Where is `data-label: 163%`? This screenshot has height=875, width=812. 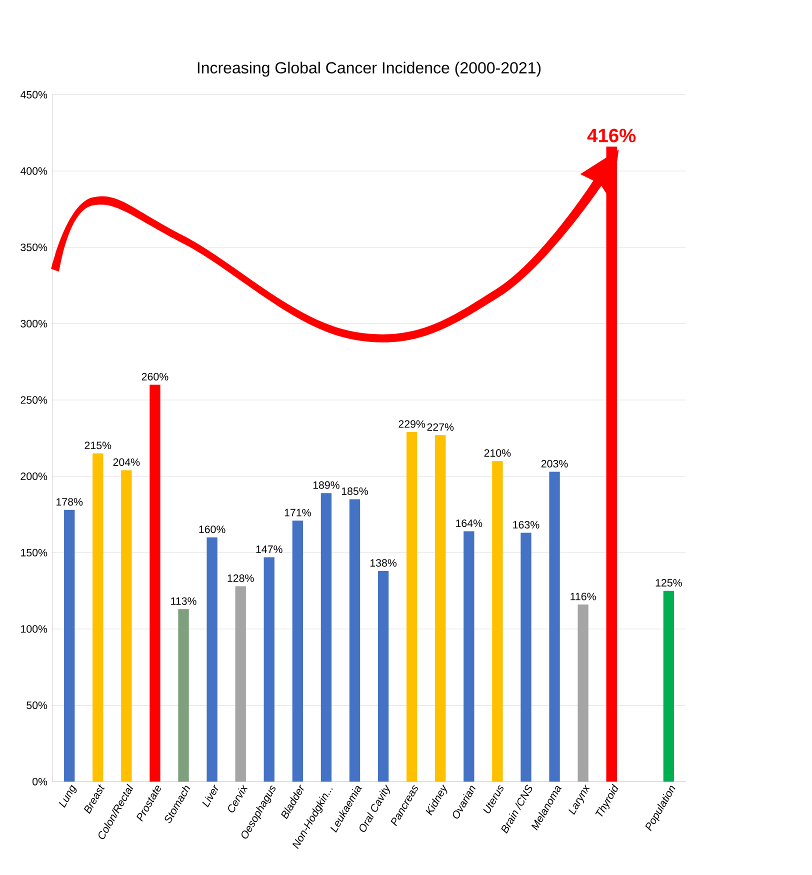
data-label: 163% is located at coordinates (526, 524).